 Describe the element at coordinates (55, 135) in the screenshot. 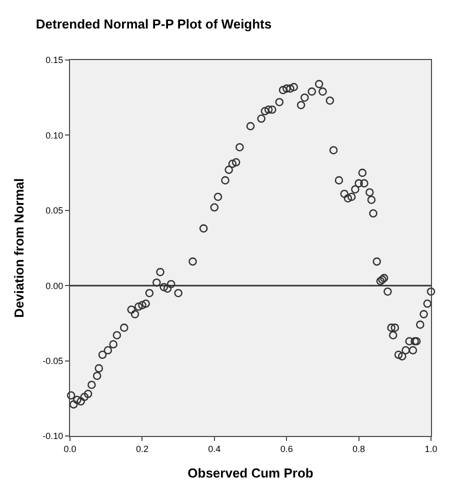

I see `y-tick-label: 0.10` at that location.